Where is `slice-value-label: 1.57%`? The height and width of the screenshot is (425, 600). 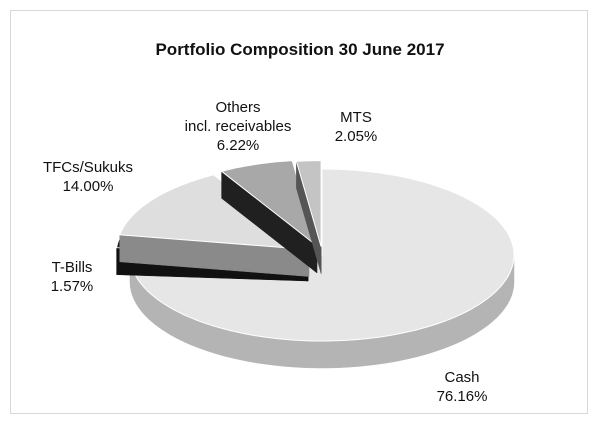
slice-value-label: 1.57% is located at coordinates (72, 286).